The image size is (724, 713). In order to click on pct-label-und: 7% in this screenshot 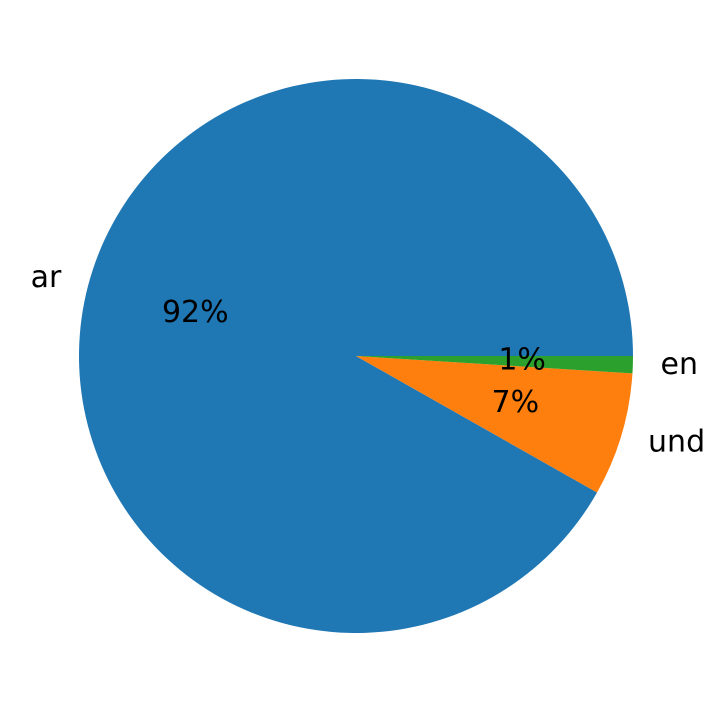, I will do `click(516, 402)`.